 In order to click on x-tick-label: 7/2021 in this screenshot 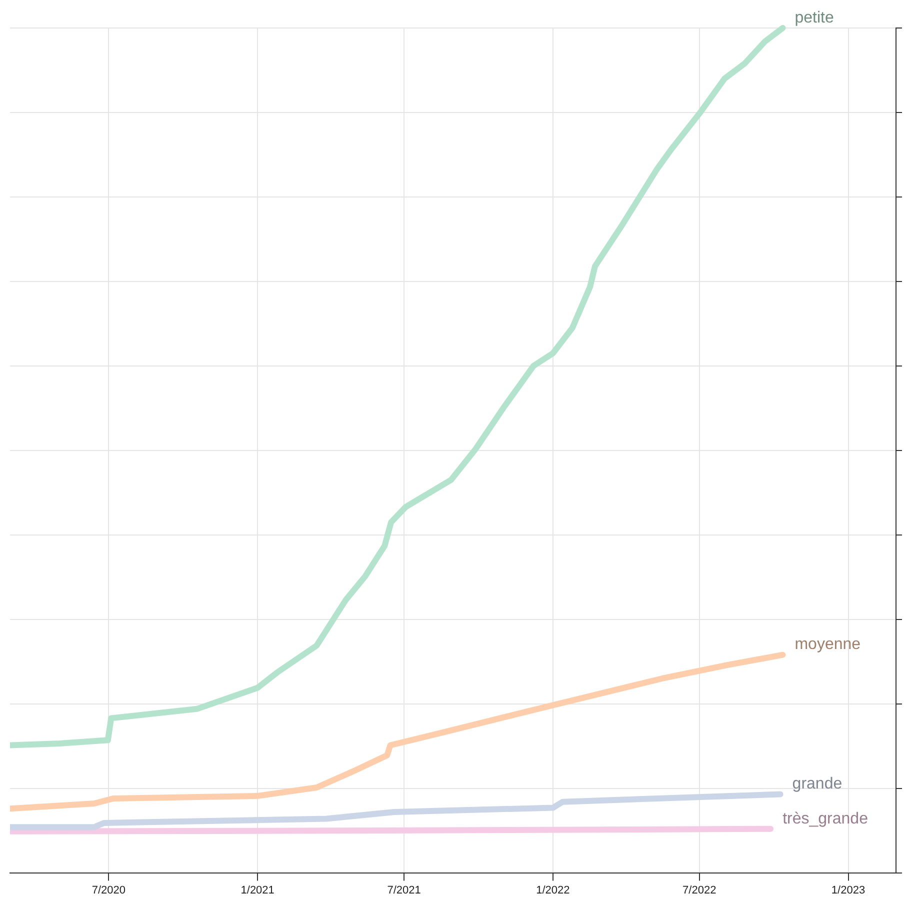, I will do `click(404, 890)`.